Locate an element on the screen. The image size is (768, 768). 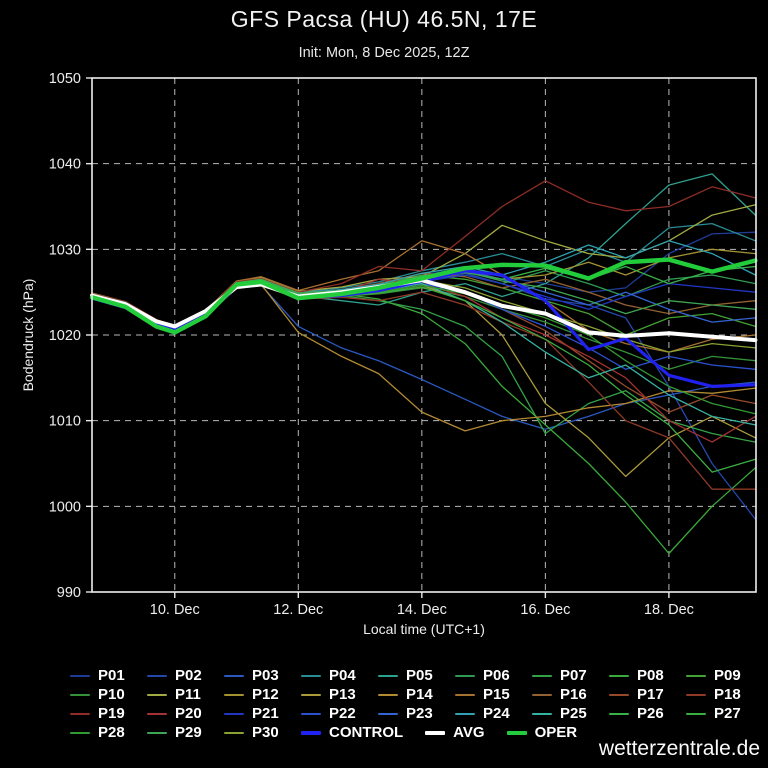
legend-label: P21 is located at coordinates (265, 713).